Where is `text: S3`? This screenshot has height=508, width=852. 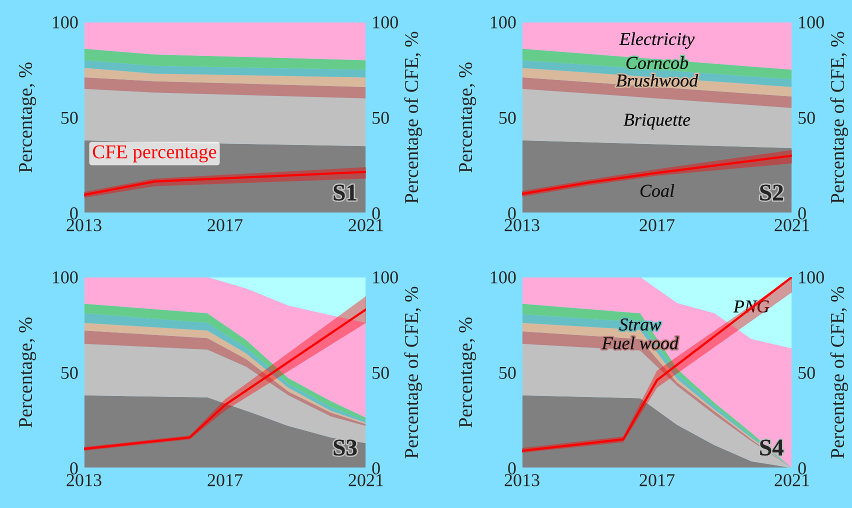
text: S3 is located at coordinates (345, 448).